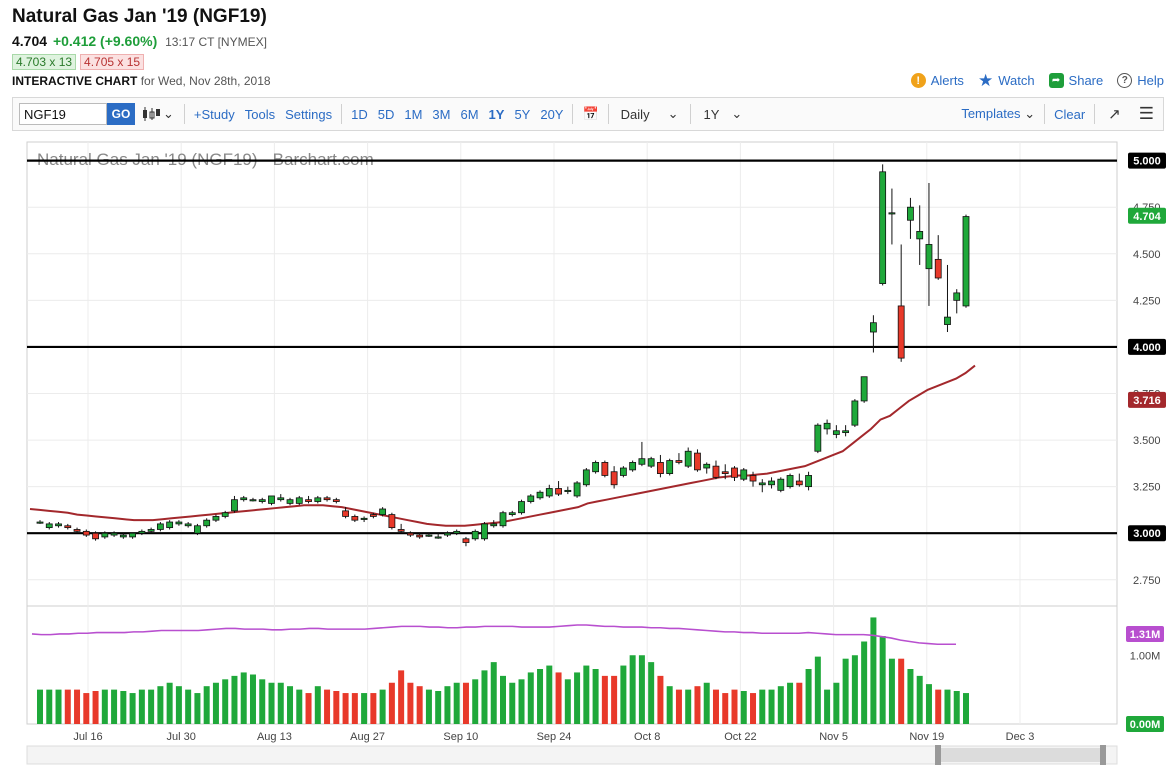 This screenshot has width=1170, height=777. Describe the element at coordinates (590, 113) in the screenshot. I see `calendar-icon: 📅` at that location.